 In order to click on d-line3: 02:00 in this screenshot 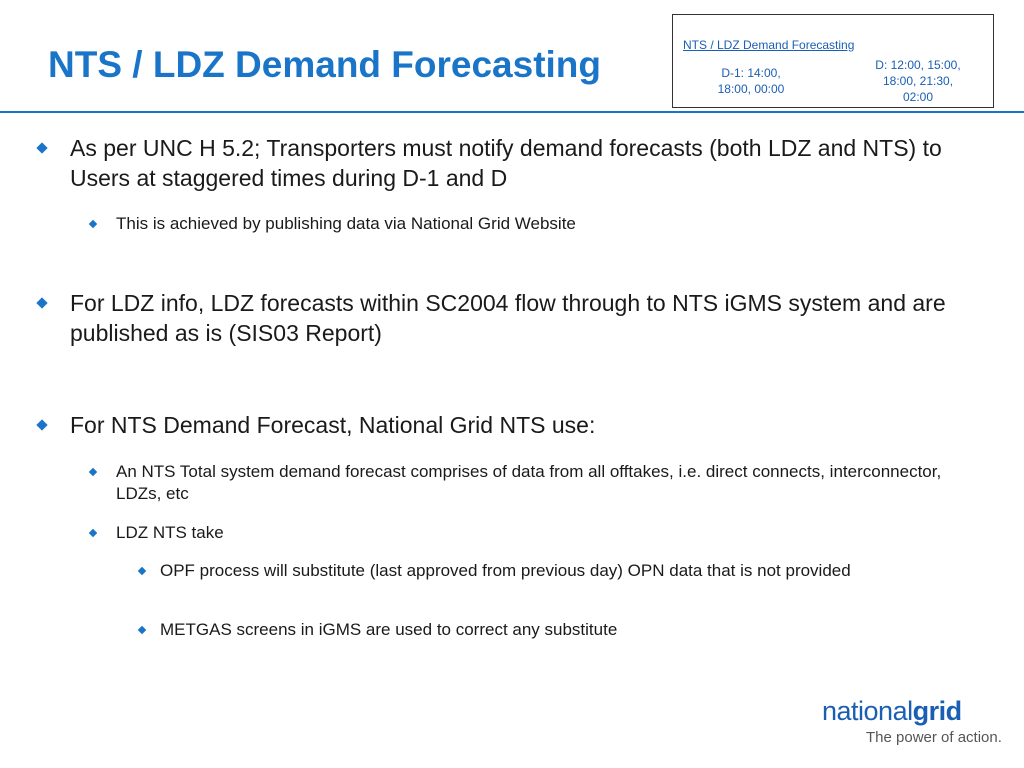, I will do `click(918, 97)`.